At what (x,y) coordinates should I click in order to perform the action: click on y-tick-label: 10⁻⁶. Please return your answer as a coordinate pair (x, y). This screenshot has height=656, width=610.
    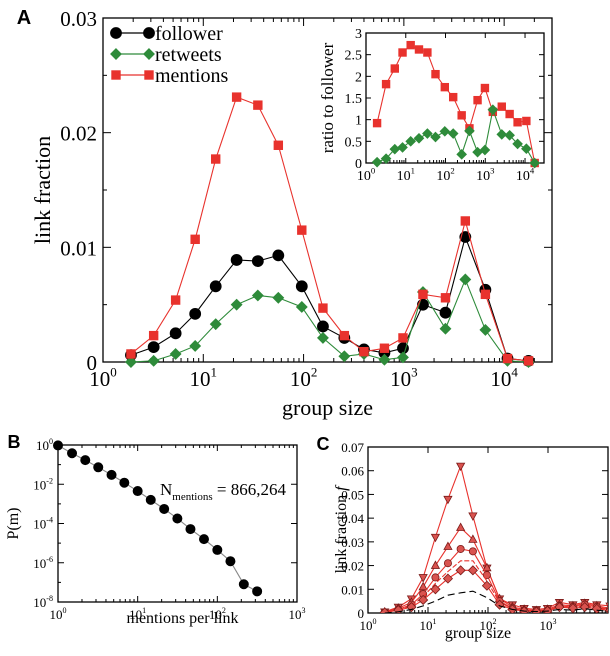
    Looking at the image, I should click on (43, 563).